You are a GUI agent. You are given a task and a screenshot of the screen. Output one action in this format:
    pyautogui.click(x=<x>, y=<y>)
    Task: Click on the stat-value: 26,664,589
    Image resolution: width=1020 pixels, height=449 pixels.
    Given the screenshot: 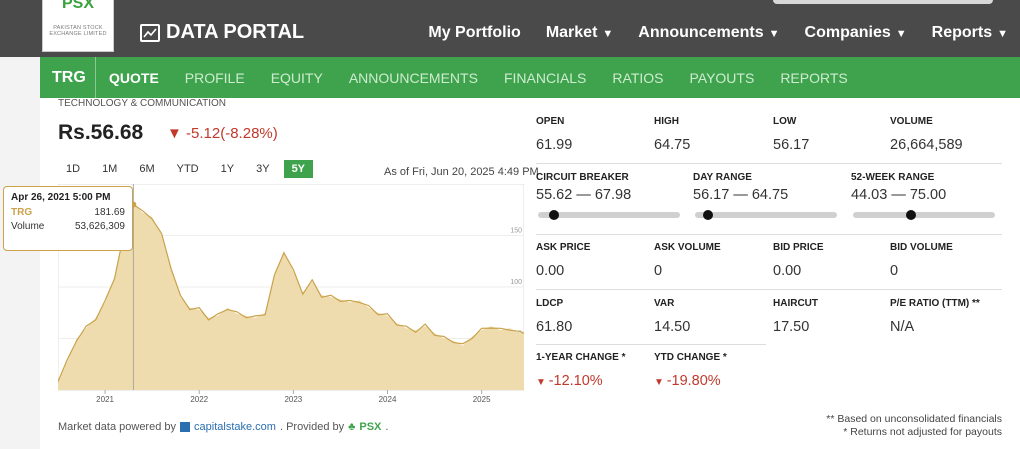 What is the action you would take?
    pyautogui.click(x=926, y=145)
    